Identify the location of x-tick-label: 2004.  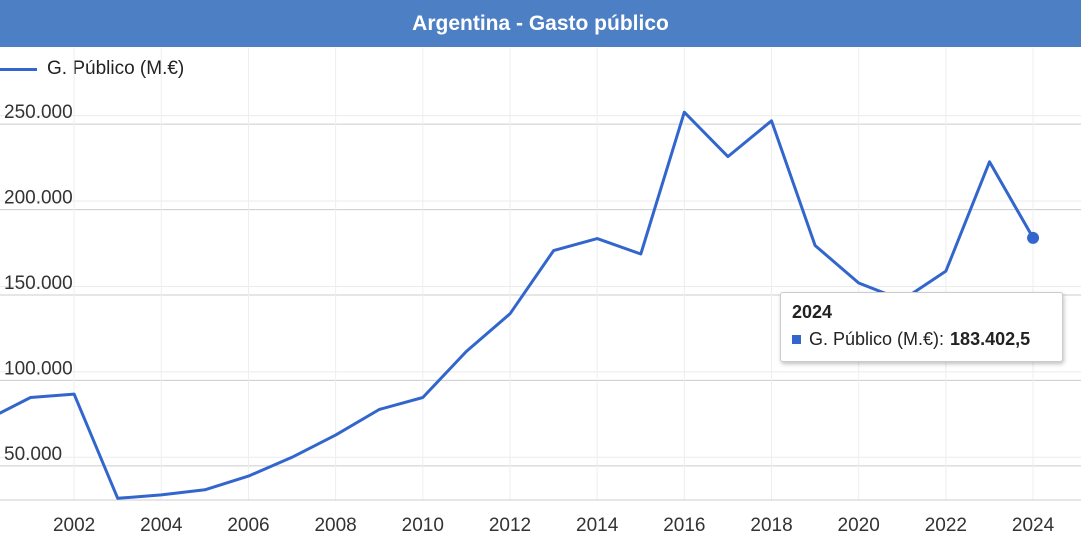
(161, 525).